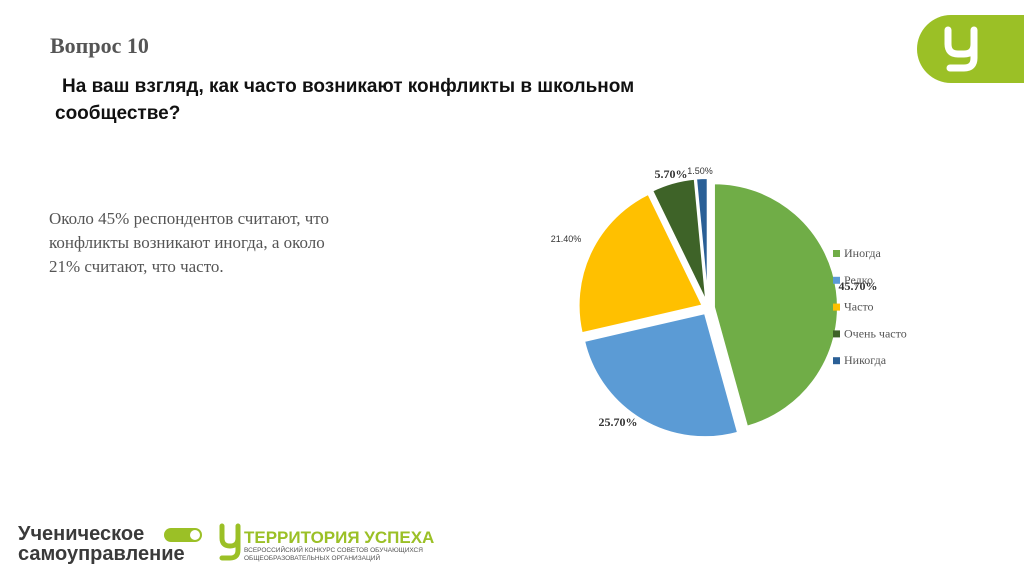 This screenshot has width=1024, height=576. Describe the element at coordinates (117, 113) in the screenshot. I see `question: сообществе?` at that location.